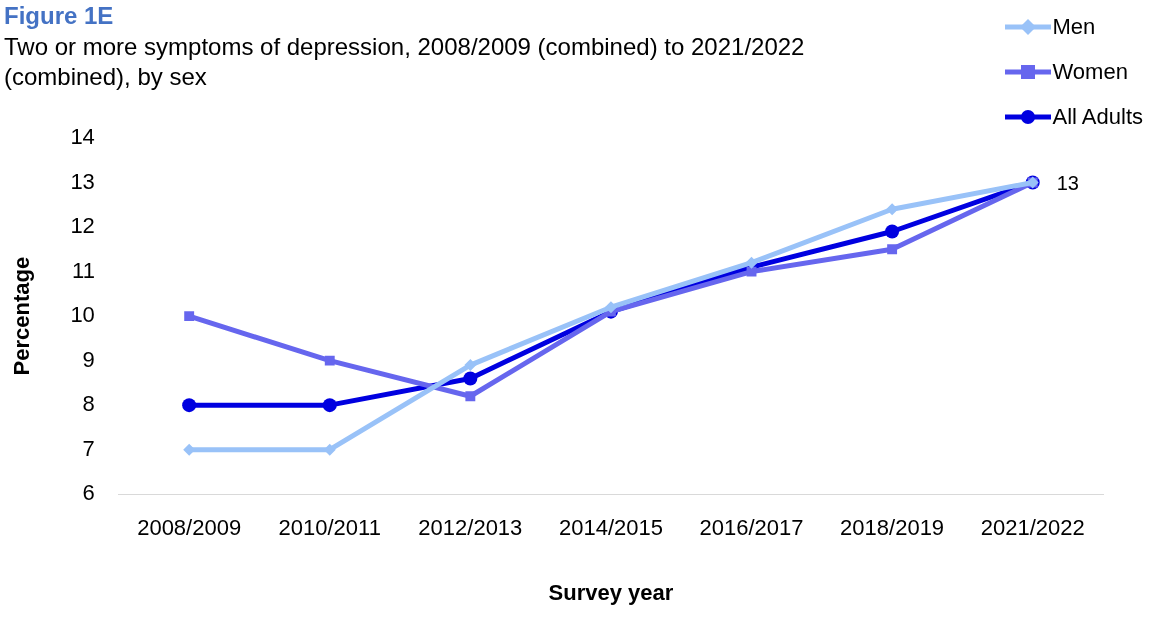 This screenshot has width=1163, height=619. Describe the element at coordinates (892, 528) in the screenshot. I see `x-tick-label: 2018/2019` at that location.